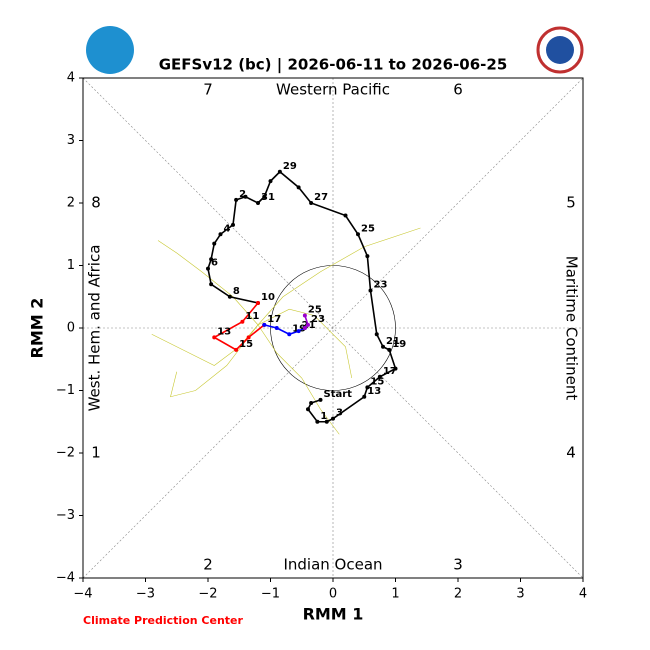 The height and width of the screenshot is (650, 650). Describe the element at coordinates (242, 194) in the screenshot. I see `point-label: 2` at that location.